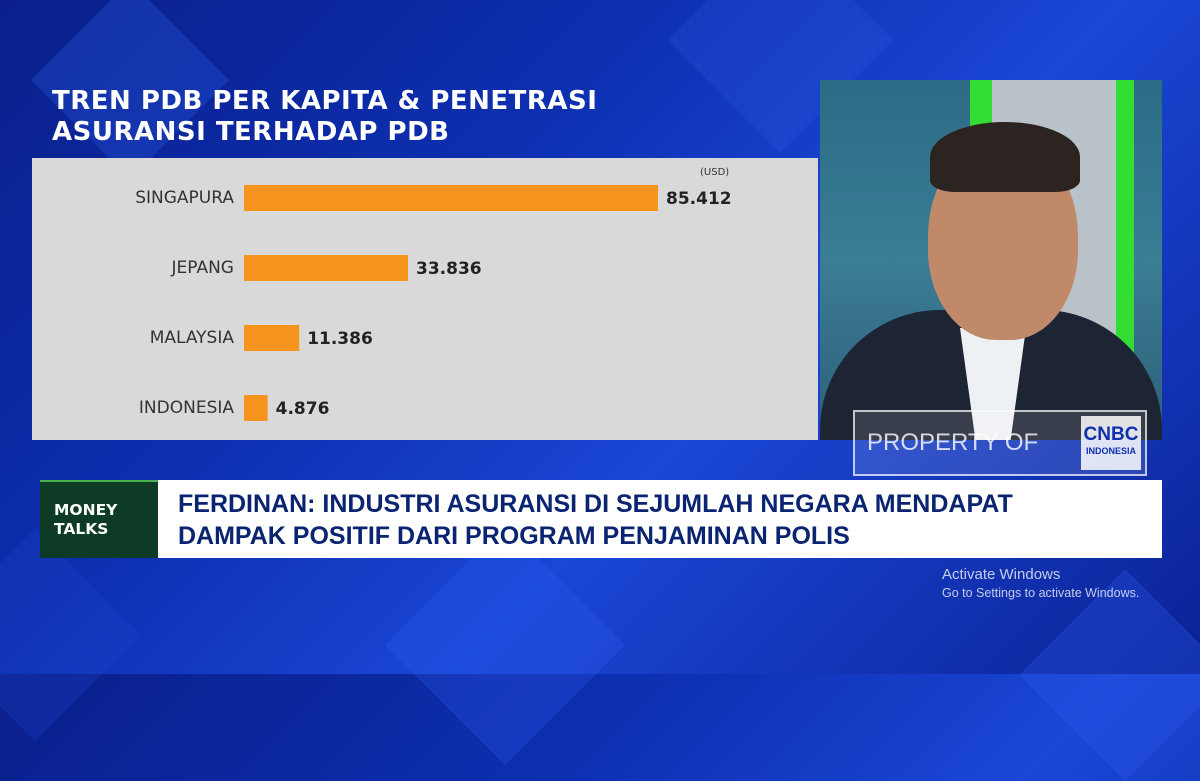  I want to click on value-label: 33.836, so click(449, 269).